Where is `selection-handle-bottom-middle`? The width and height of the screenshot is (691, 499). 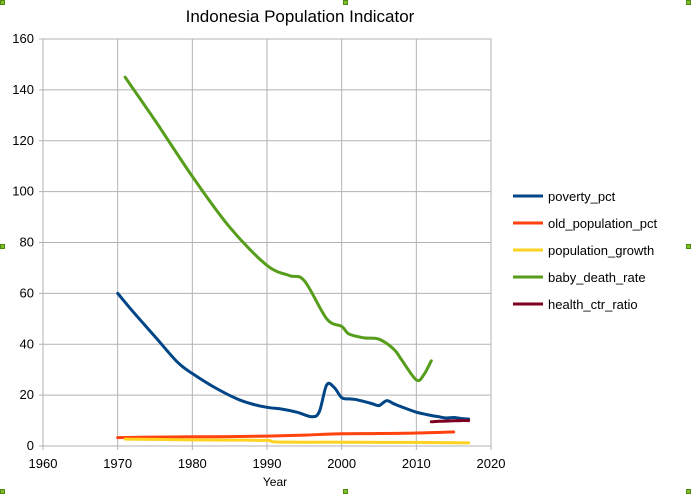
selection-handle-bottom-middle is located at coordinates (345, 491).